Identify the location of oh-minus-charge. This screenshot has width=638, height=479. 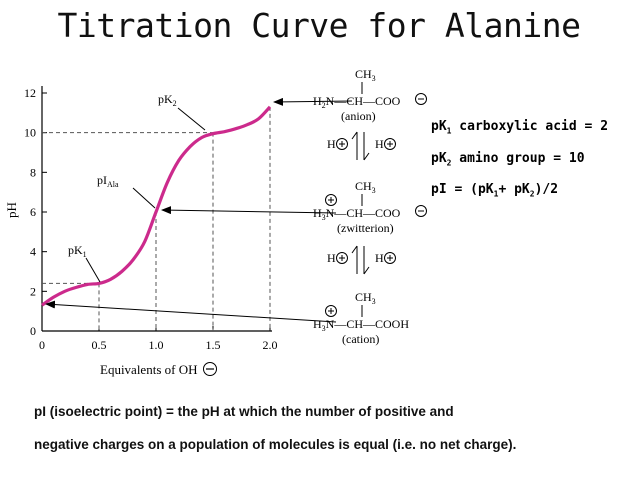
(210, 369).